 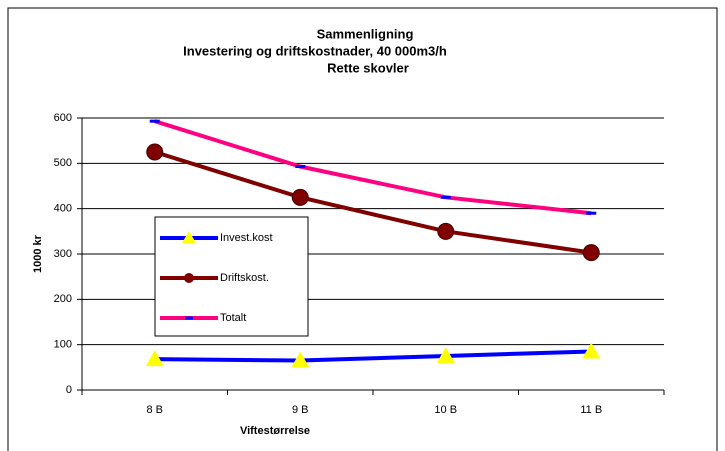 I want to click on y-tick-label: 0, so click(x=69, y=390).